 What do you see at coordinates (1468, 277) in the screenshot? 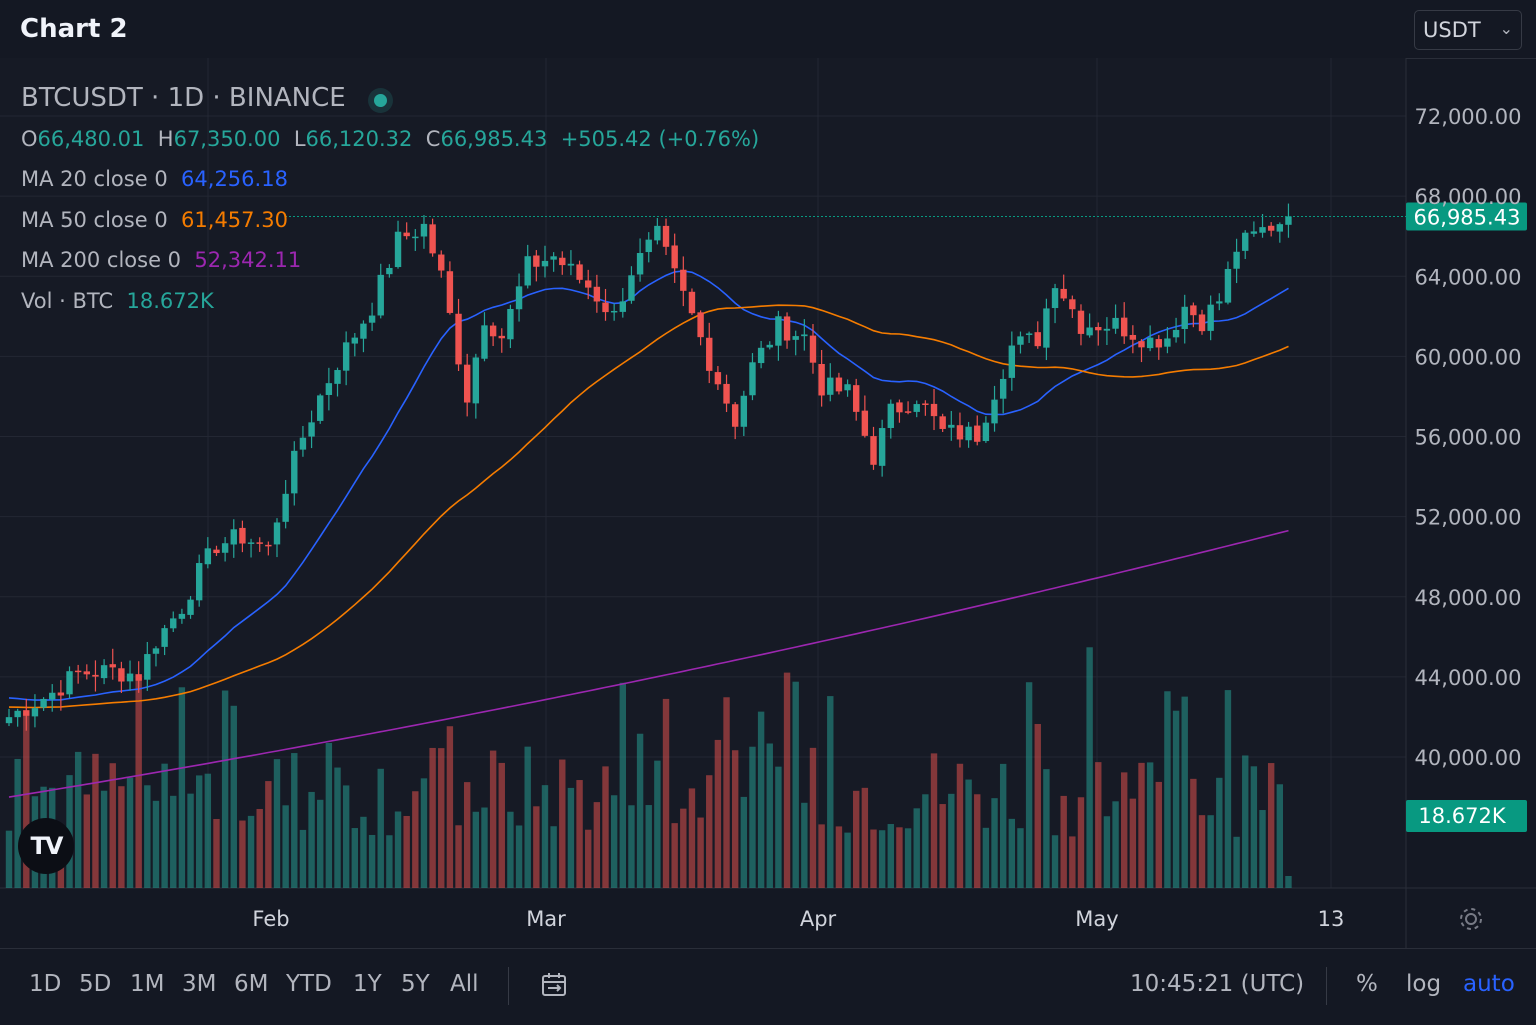
I see `price-axis-label: 64,000.00` at bounding box center [1468, 277].